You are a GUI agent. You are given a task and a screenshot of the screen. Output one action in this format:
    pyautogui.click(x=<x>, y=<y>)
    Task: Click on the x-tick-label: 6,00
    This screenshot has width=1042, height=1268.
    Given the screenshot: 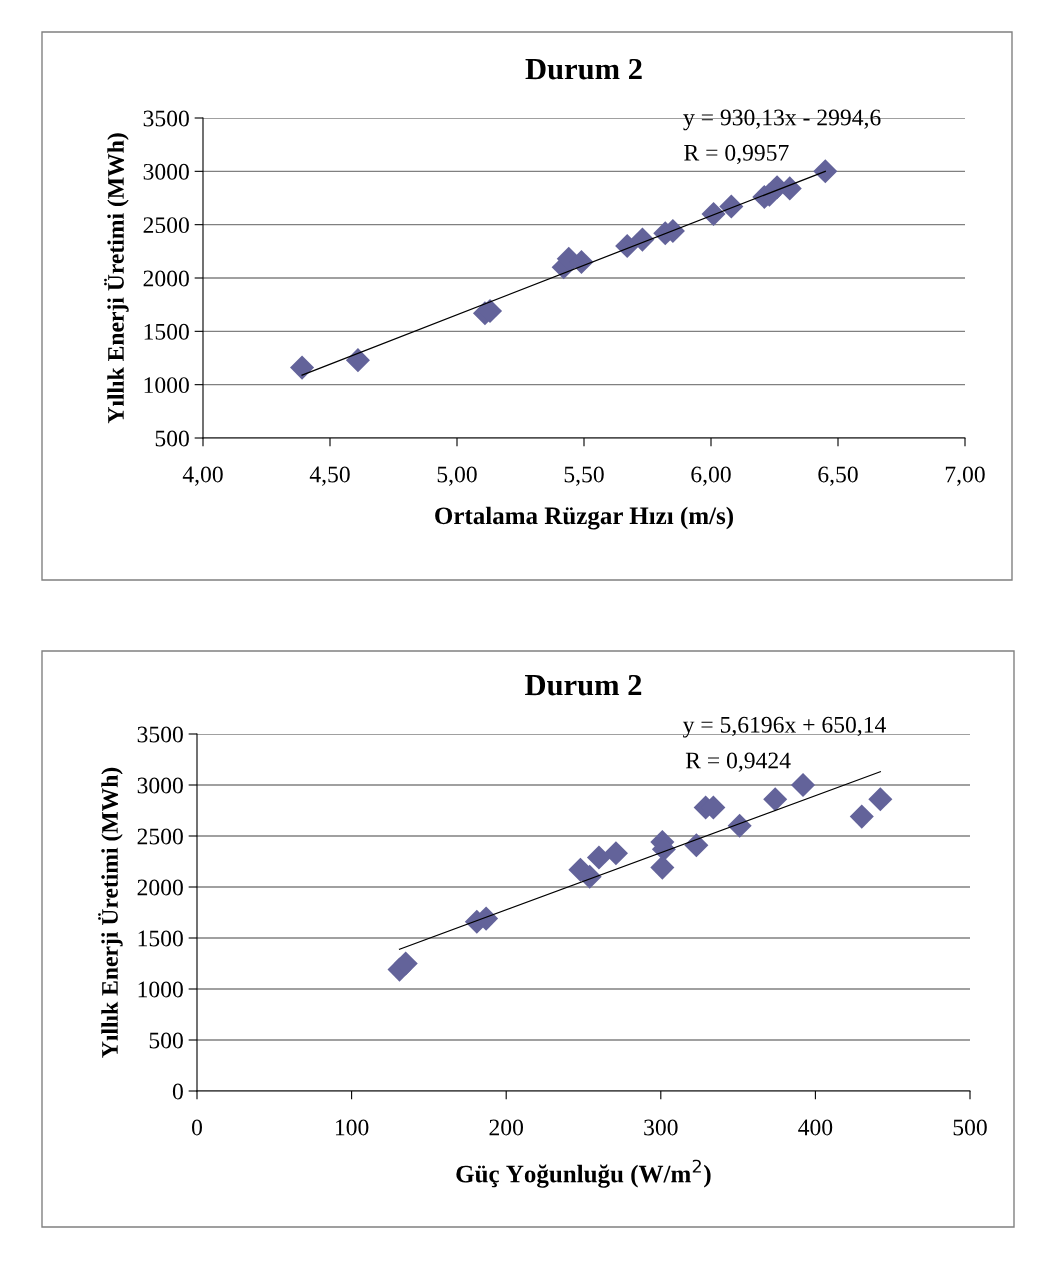 What is the action you would take?
    pyautogui.click(x=711, y=476)
    